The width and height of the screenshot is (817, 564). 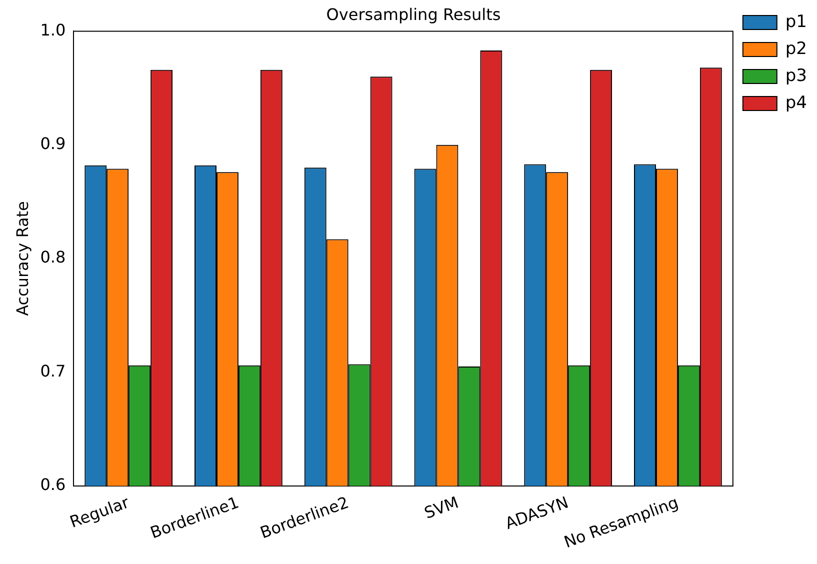 What do you see at coordinates (796, 22) in the screenshot?
I see `legend-label: p1` at bounding box center [796, 22].